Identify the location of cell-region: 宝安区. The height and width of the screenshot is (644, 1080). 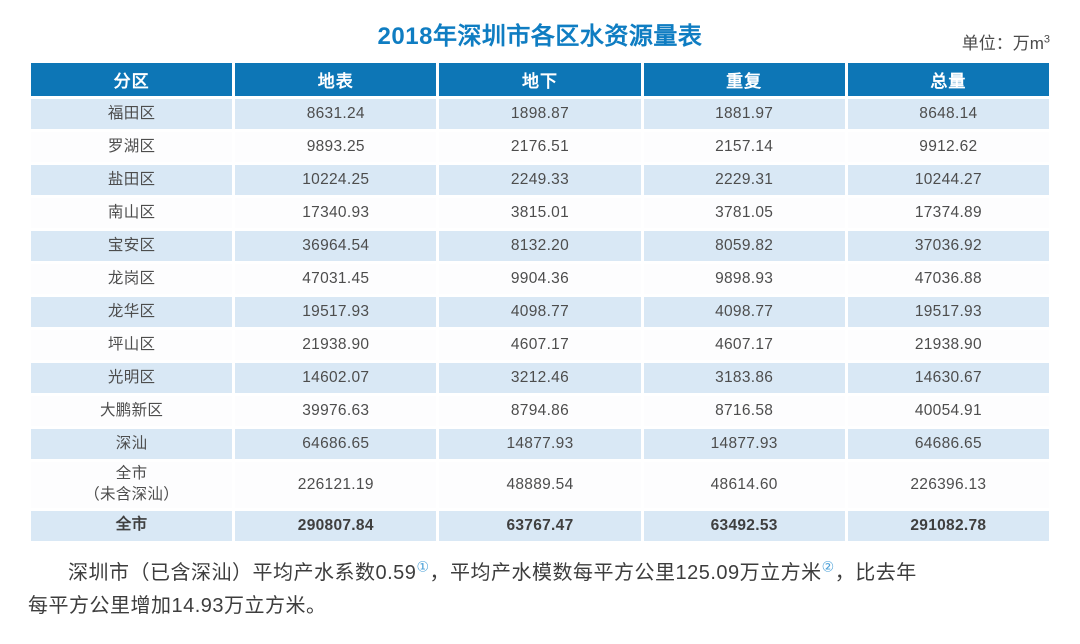
(132, 246).